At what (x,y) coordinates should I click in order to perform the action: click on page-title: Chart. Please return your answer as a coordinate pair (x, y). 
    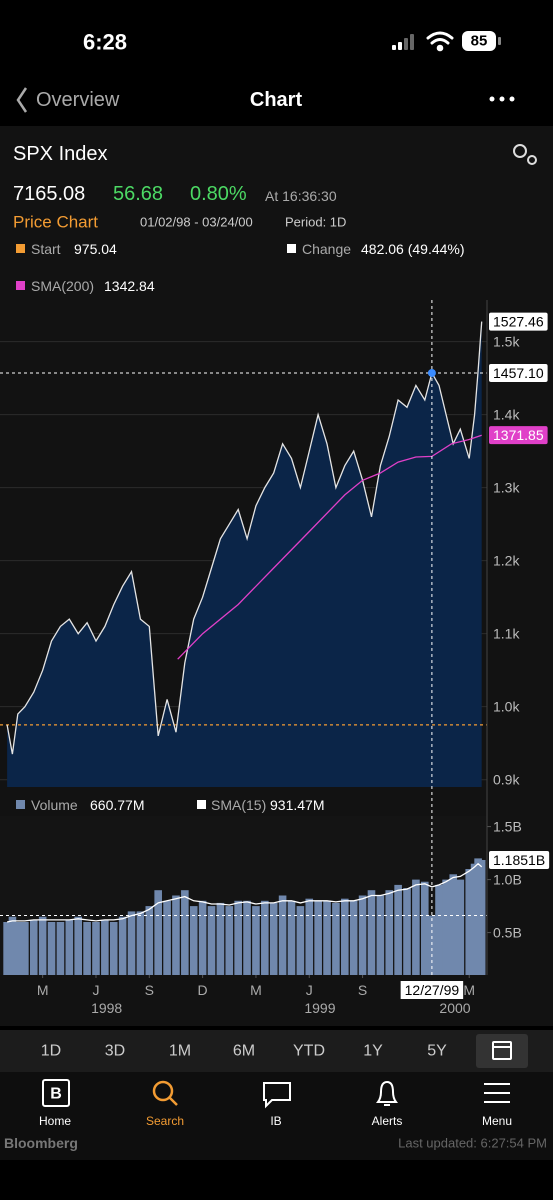
    Looking at the image, I should click on (276, 100).